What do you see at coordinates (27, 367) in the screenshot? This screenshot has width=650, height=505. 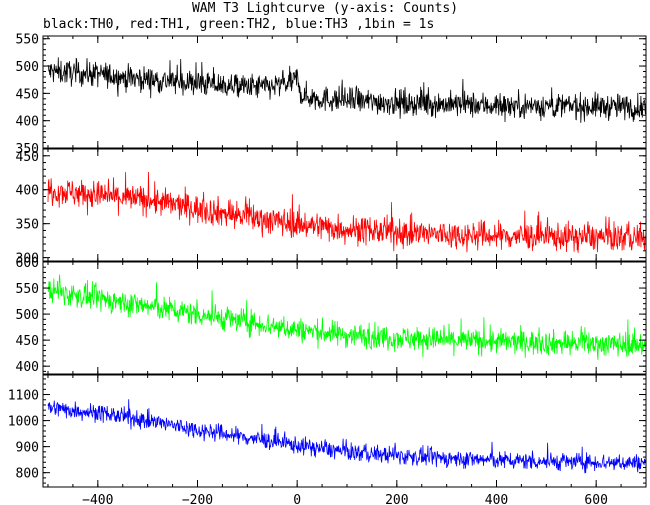 I see `y-tick-label-TH2: 400` at bounding box center [27, 367].